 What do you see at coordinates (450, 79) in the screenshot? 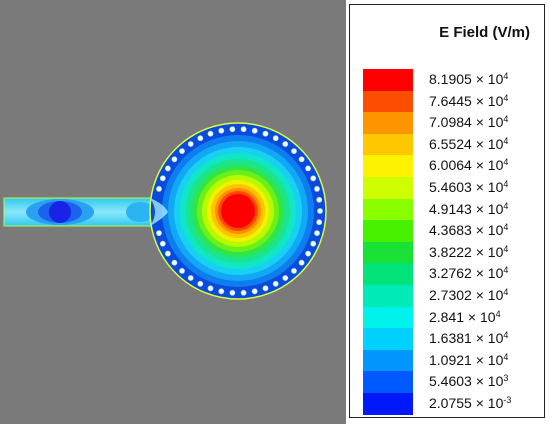
I see `legend-mantissa: 8.1905` at bounding box center [450, 79].